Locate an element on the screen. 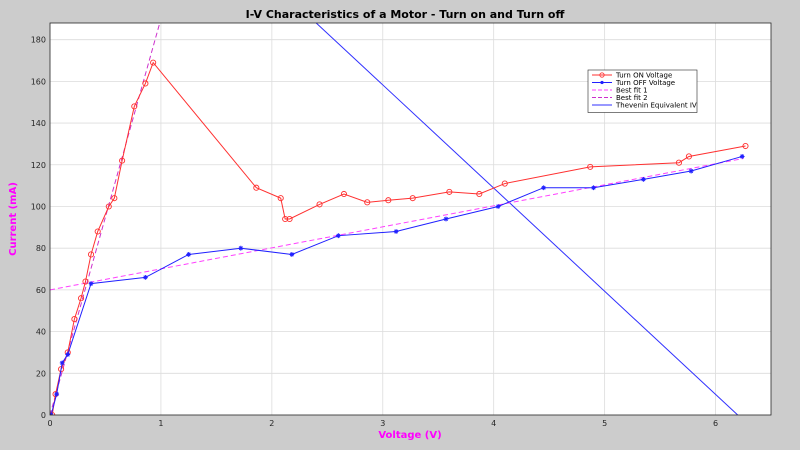  legend-entry: Thevenin Equivalent IV is located at coordinates (644, 106).